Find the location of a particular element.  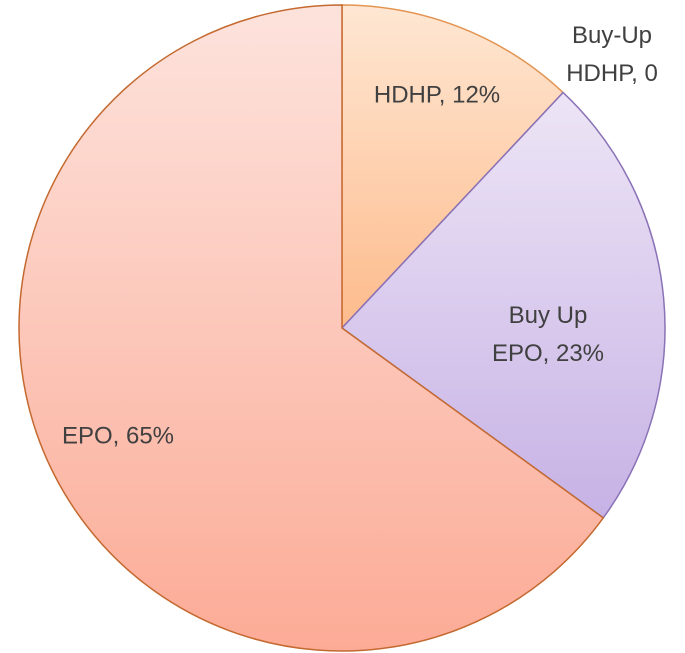

label-line: EPO, 23% is located at coordinates (548, 353).